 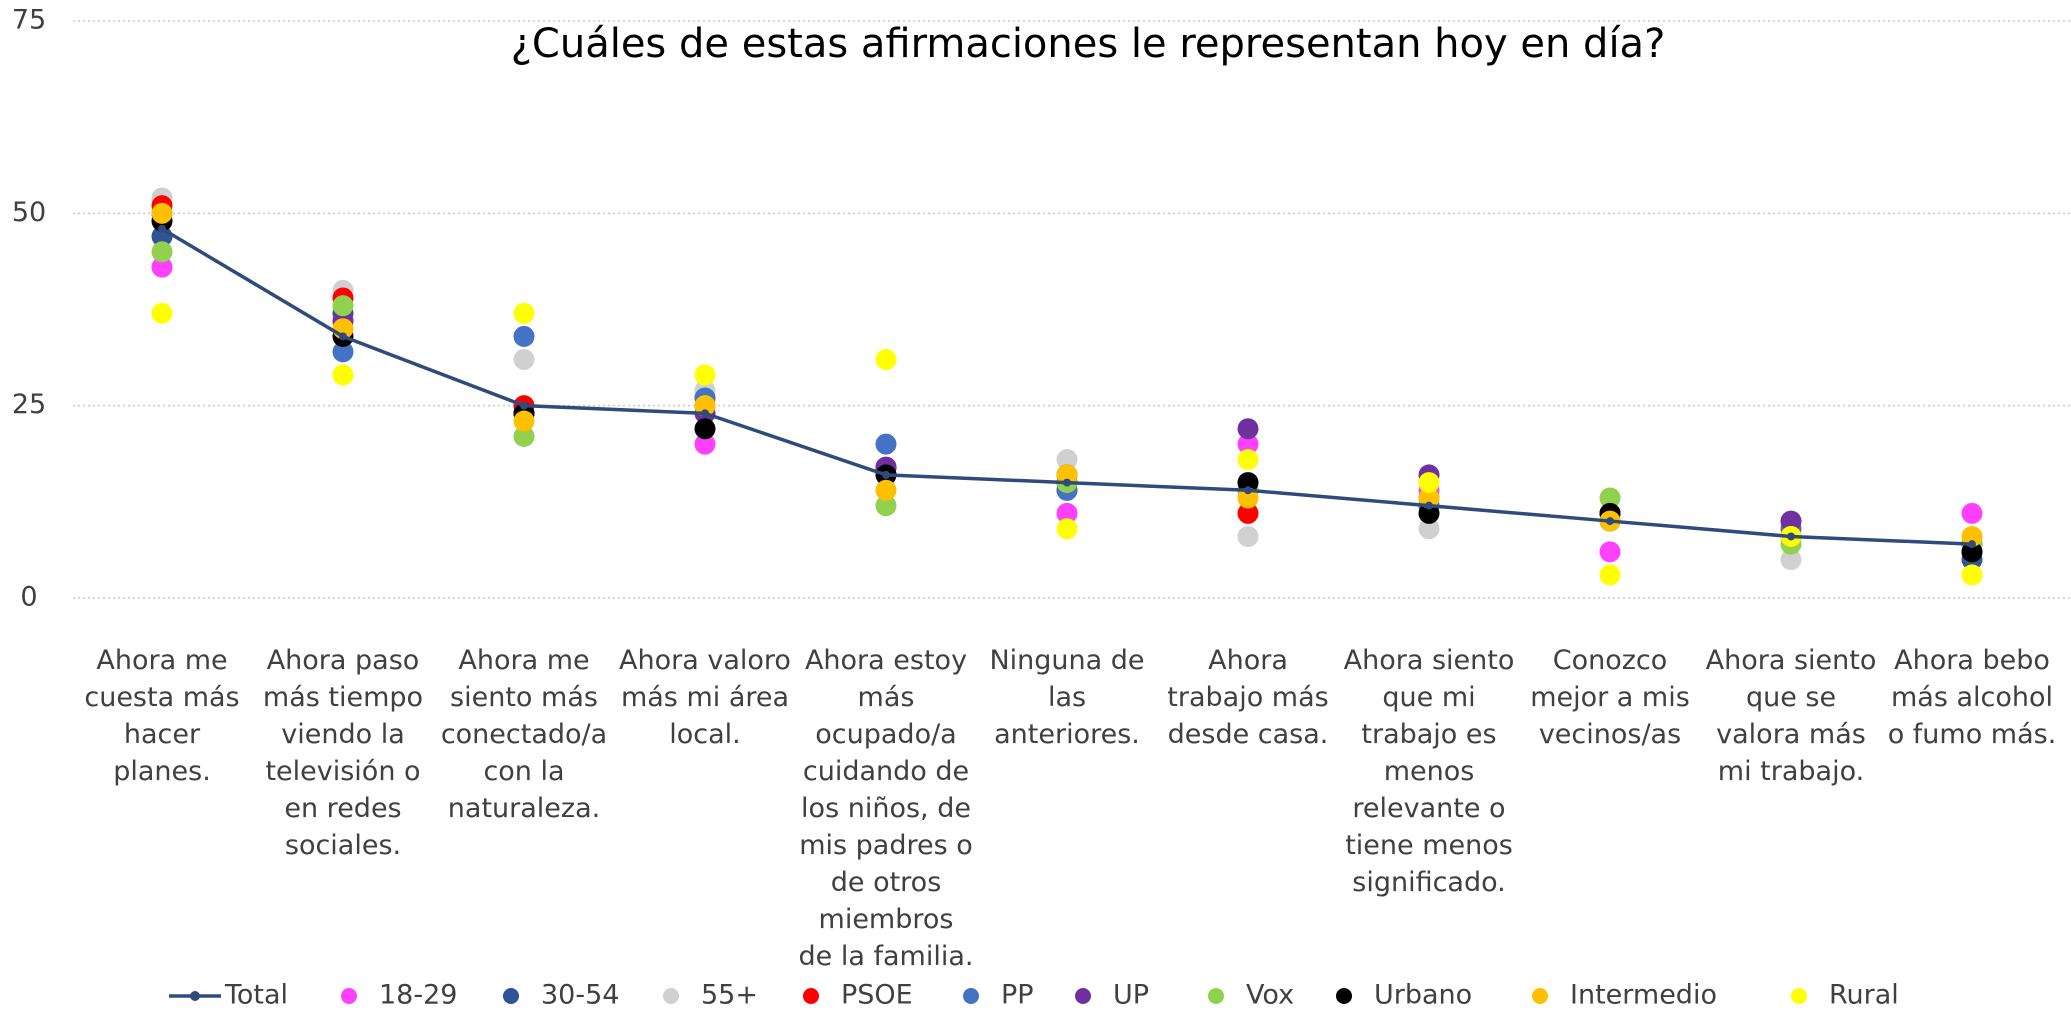 I want to click on legend-label: Total, so click(x=256, y=995).